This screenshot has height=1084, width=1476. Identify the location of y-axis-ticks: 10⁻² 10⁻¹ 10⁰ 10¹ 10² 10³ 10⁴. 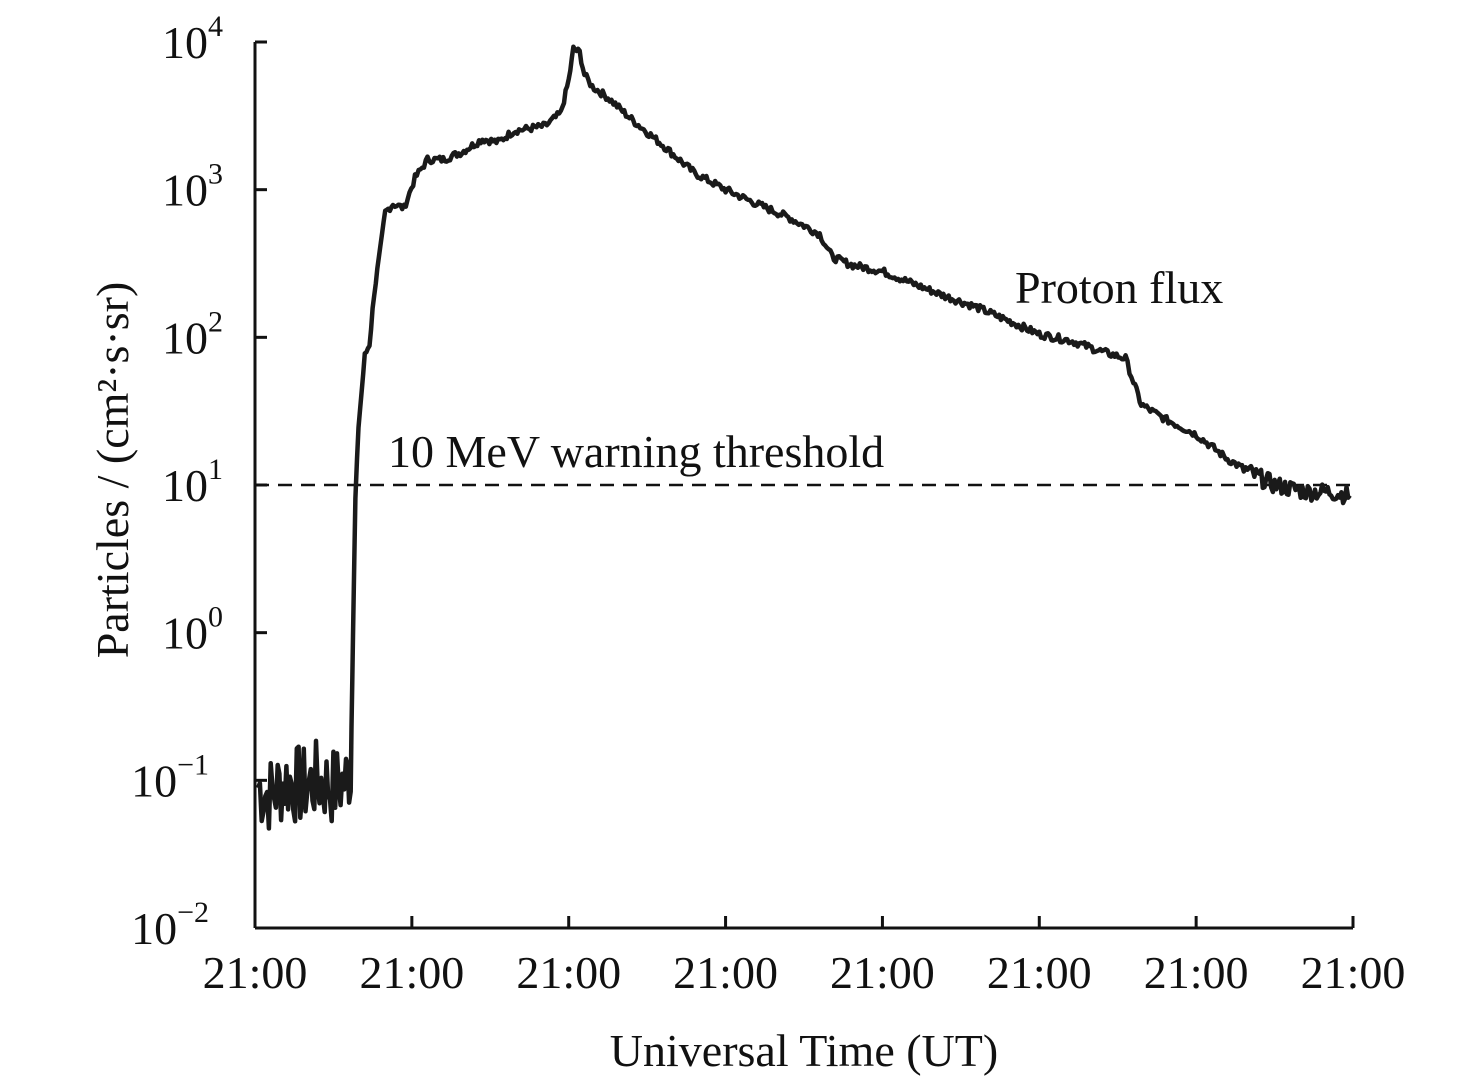
(199, 482).